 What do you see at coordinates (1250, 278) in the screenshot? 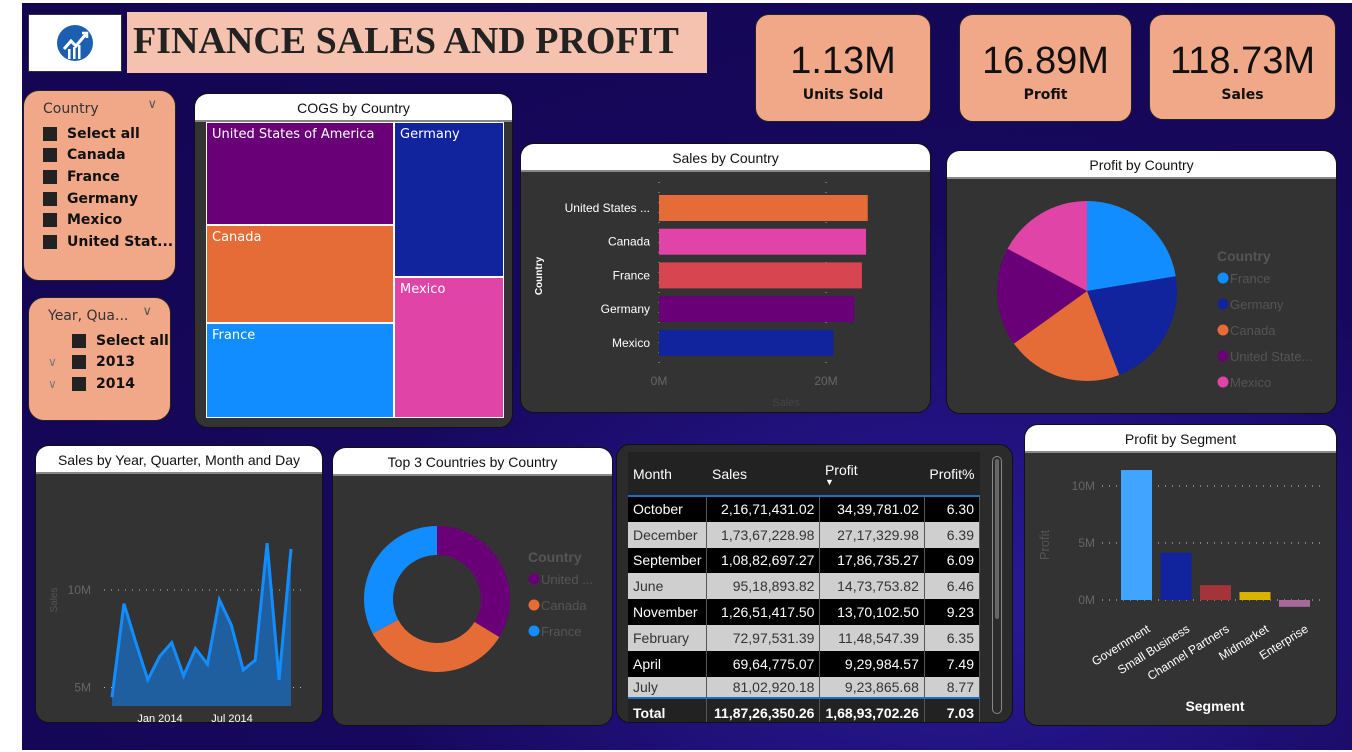
I see `legend-label: France` at bounding box center [1250, 278].